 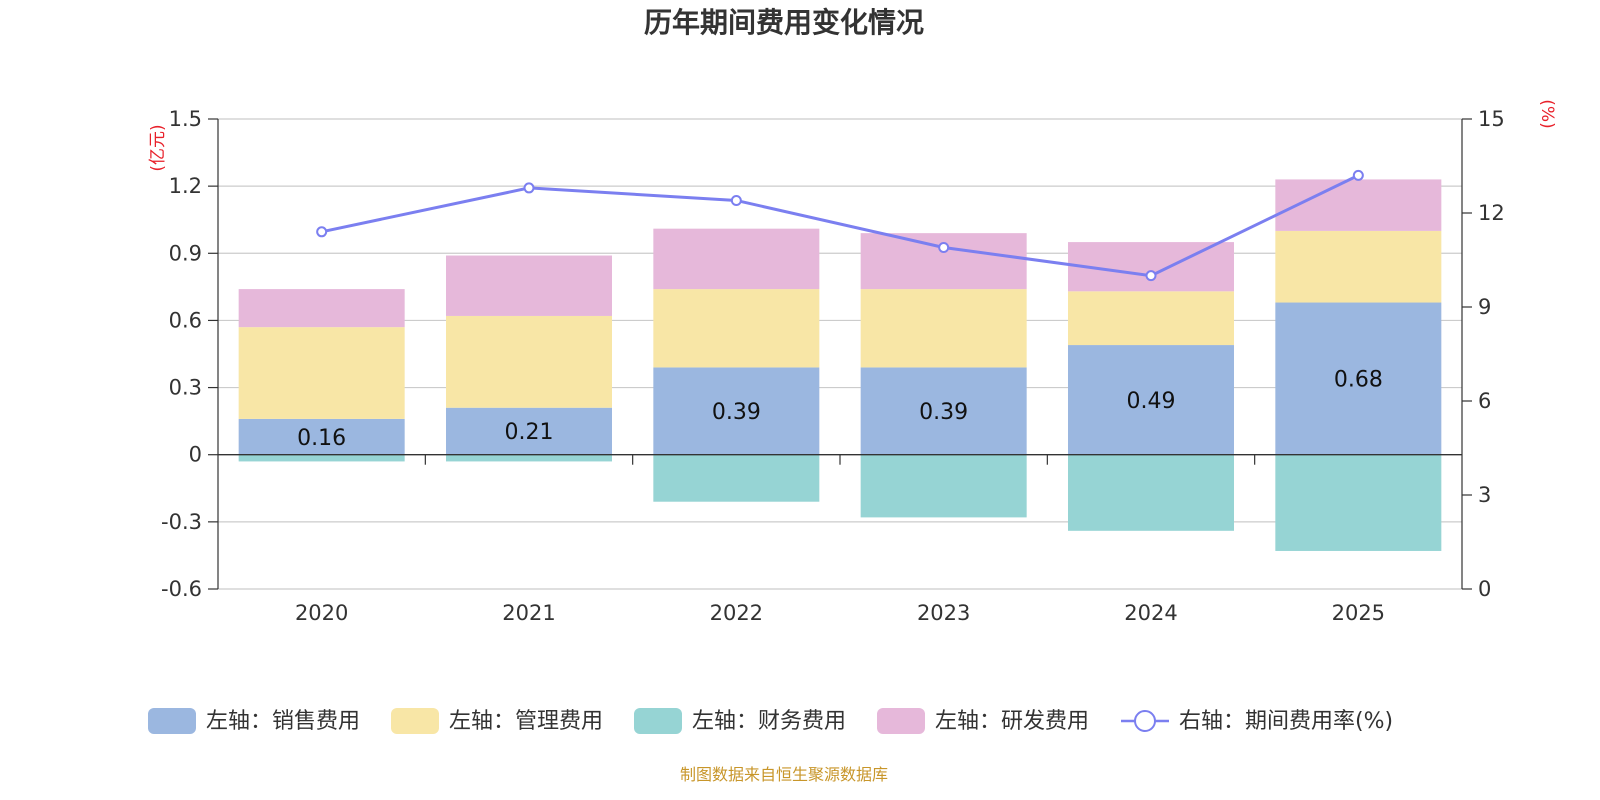 I want to click on legend-item: 左轴：销售费用, so click(x=254, y=721).